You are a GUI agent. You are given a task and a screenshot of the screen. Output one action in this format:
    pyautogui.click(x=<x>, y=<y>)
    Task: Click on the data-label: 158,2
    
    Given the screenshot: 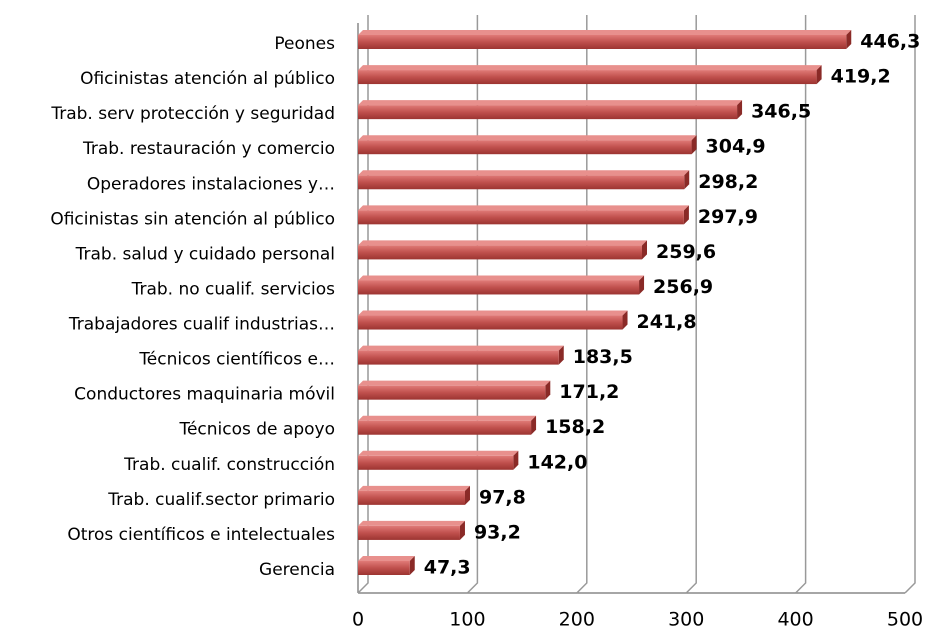 What is the action you would take?
    pyautogui.click(x=575, y=427)
    